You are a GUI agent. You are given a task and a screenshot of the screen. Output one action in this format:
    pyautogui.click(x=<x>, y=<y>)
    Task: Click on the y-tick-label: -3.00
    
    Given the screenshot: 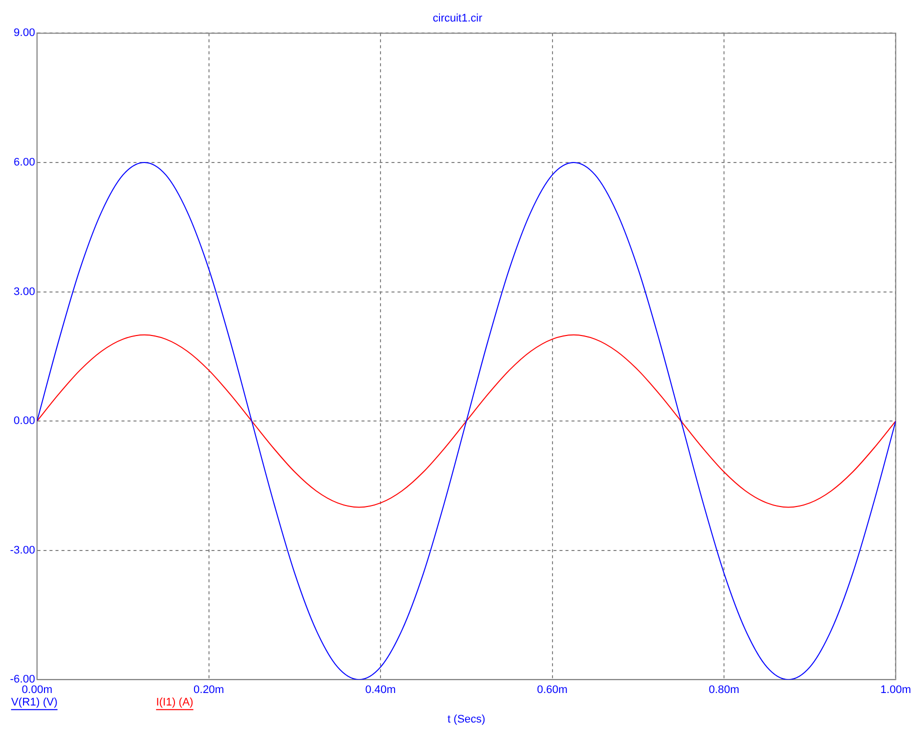 What is the action you would take?
    pyautogui.click(x=23, y=550)
    